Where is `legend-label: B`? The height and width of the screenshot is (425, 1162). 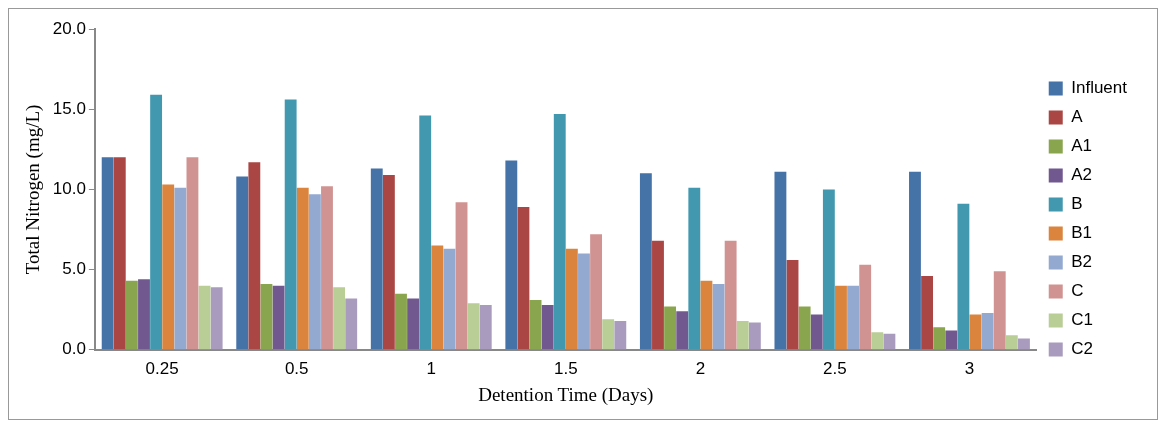
legend-label: B is located at coordinates (1077, 204).